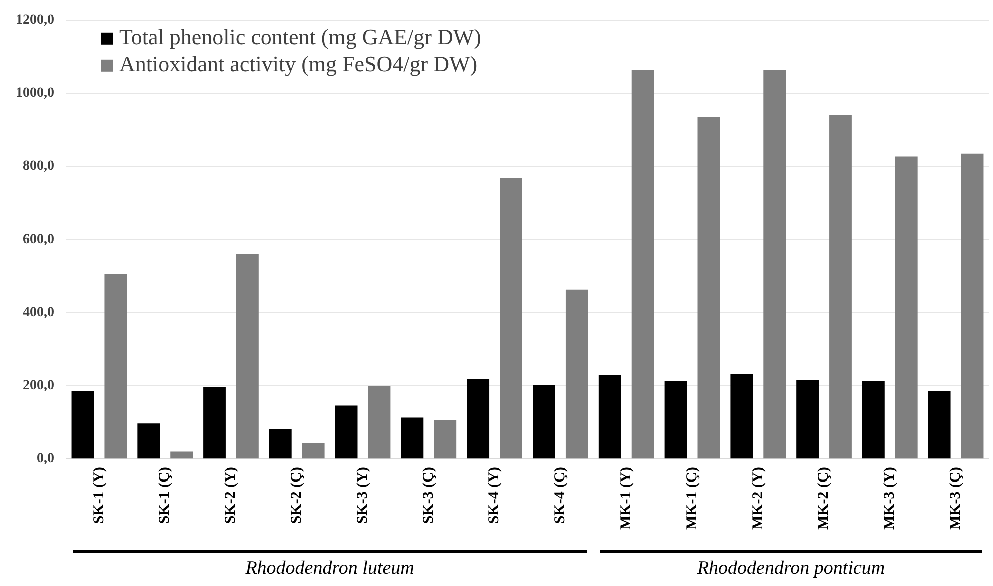  What do you see at coordinates (45, 459) in the screenshot?
I see `y-tick-label: 0,0` at bounding box center [45, 459].